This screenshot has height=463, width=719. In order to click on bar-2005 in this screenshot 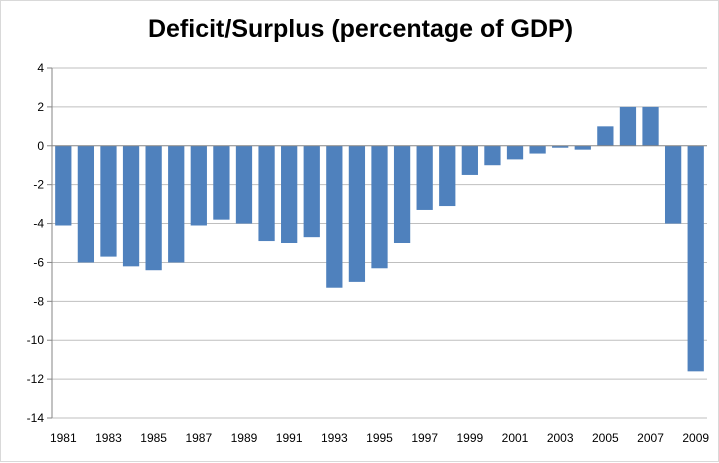, I will do `click(605, 136)`.